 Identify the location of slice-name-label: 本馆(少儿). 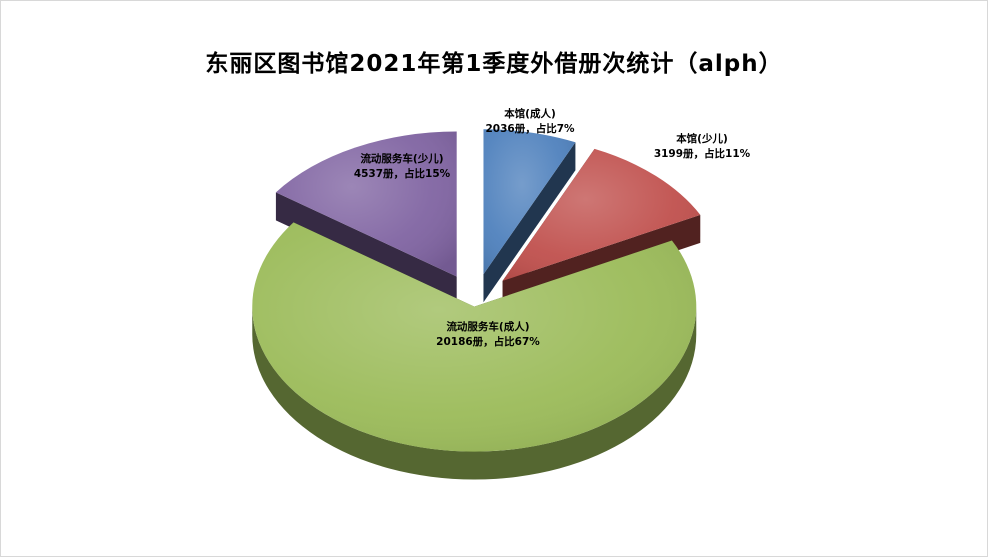
(702, 138).